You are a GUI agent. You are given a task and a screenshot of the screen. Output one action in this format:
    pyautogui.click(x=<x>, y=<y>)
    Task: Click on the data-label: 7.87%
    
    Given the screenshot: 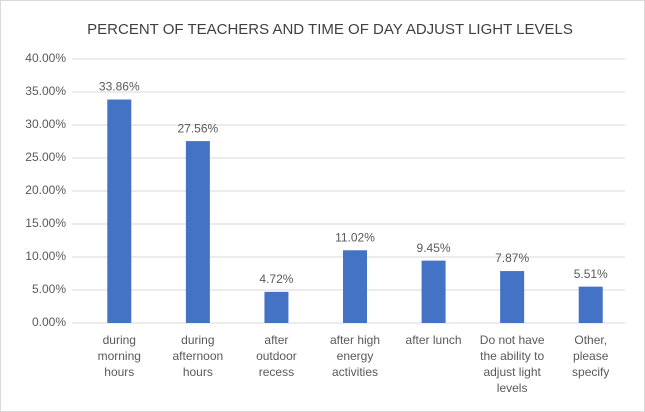 What is the action you would take?
    pyautogui.click(x=512, y=258)
    